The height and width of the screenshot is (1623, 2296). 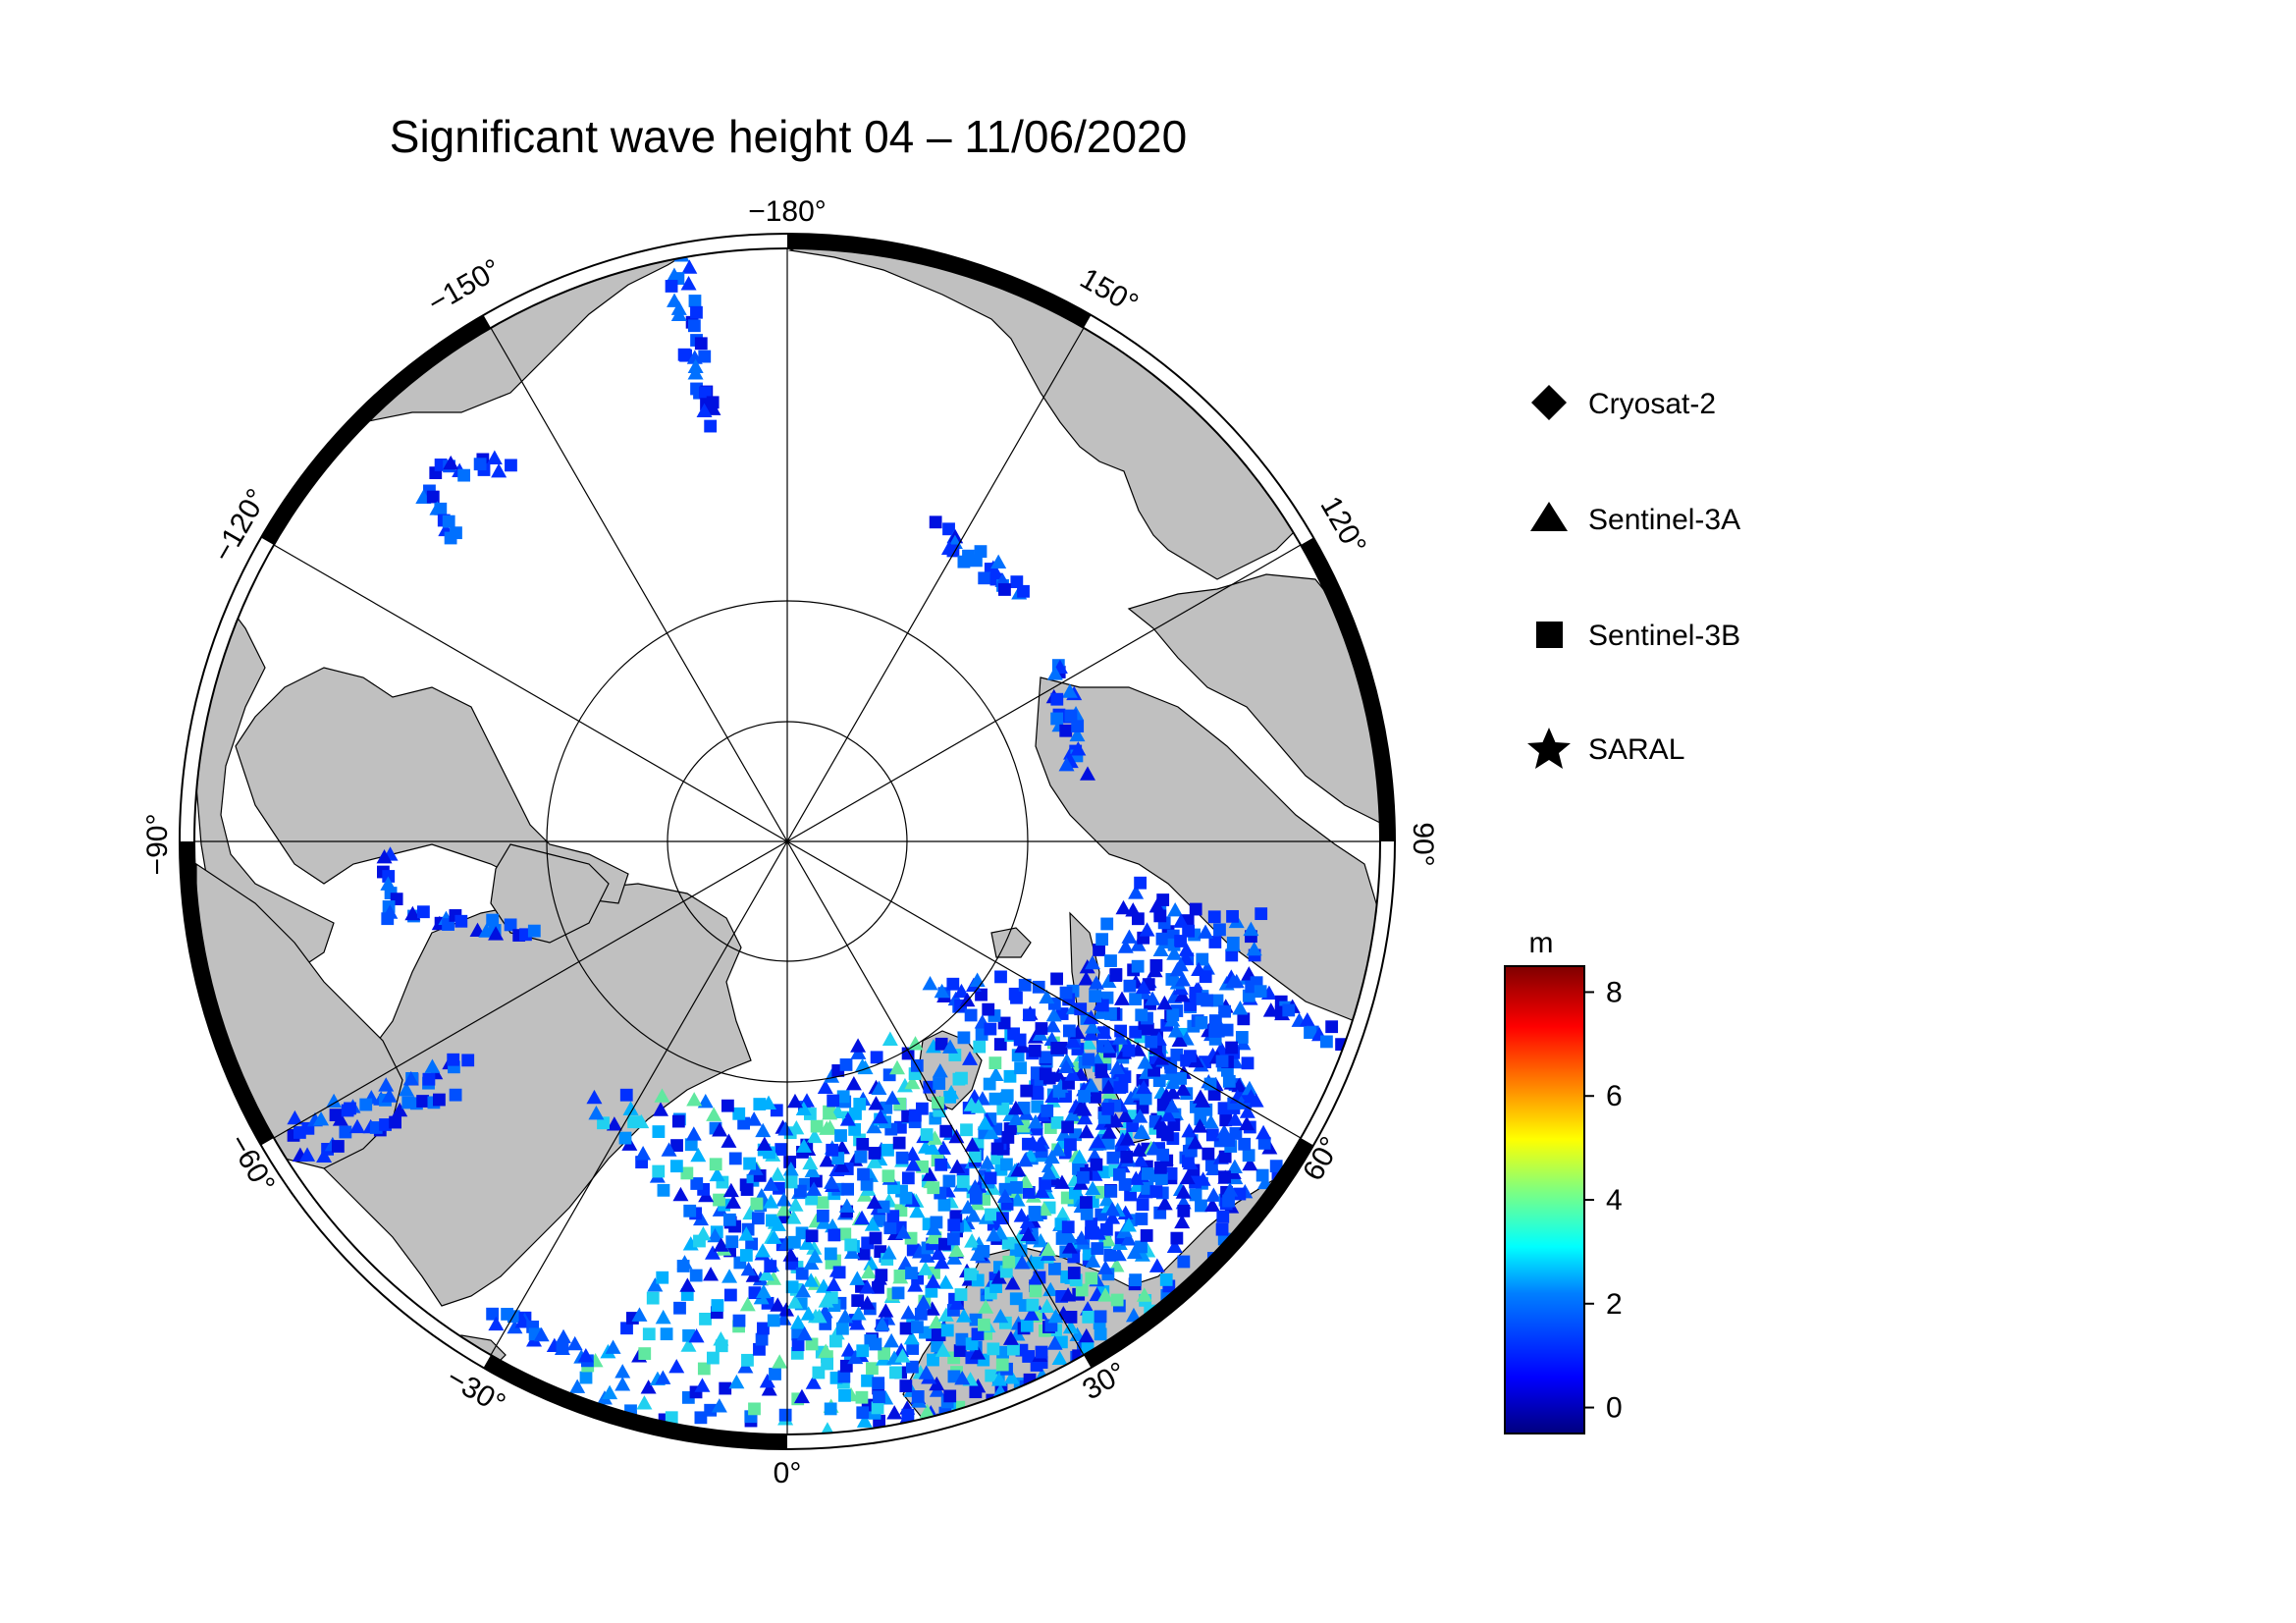 What do you see at coordinates (1614, 1096) in the screenshot?
I see `colorbar-tick-label: 6` at bounding box center [1614, 1096].